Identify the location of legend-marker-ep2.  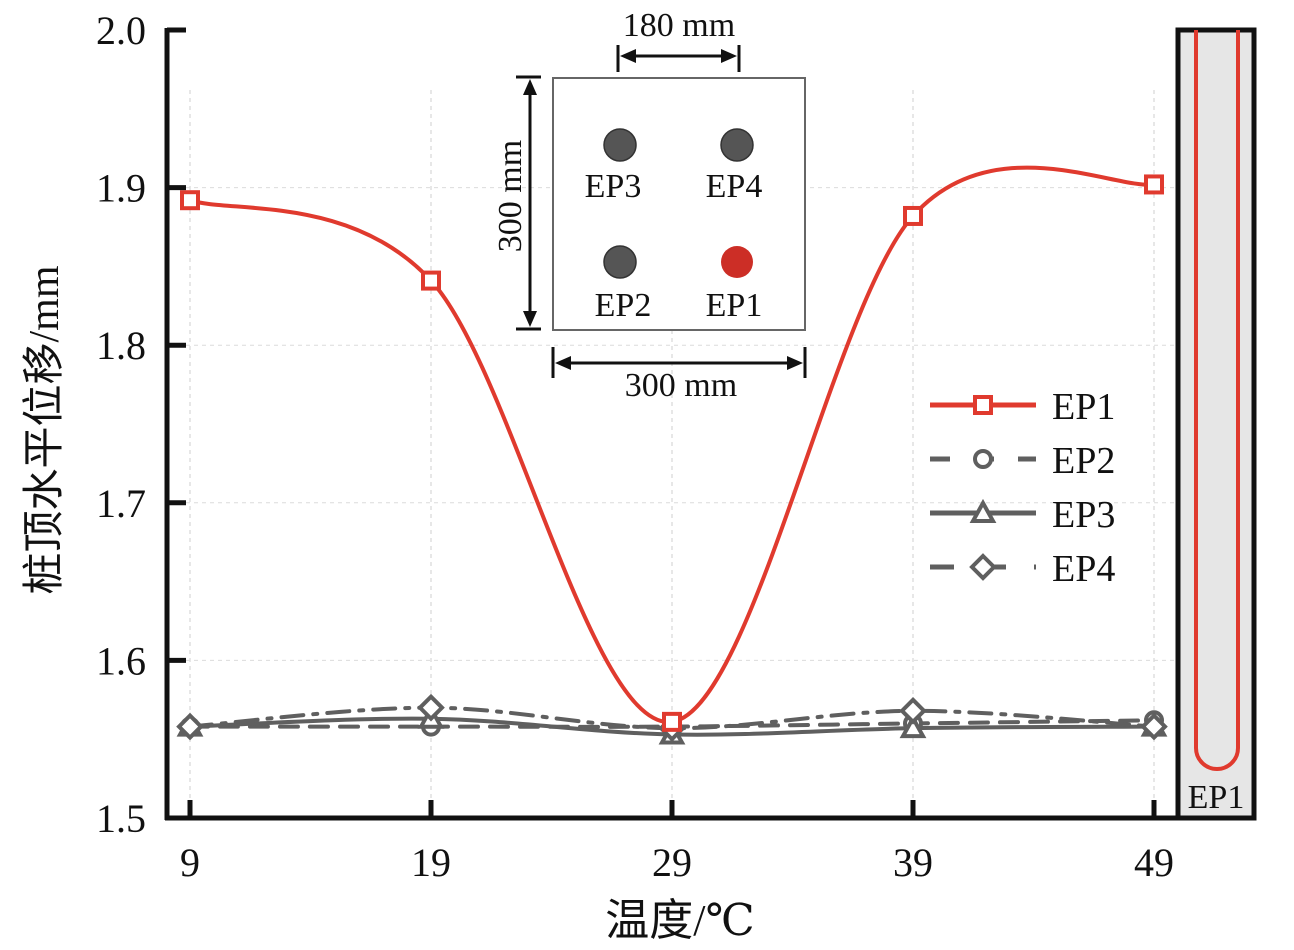
(983, 459).